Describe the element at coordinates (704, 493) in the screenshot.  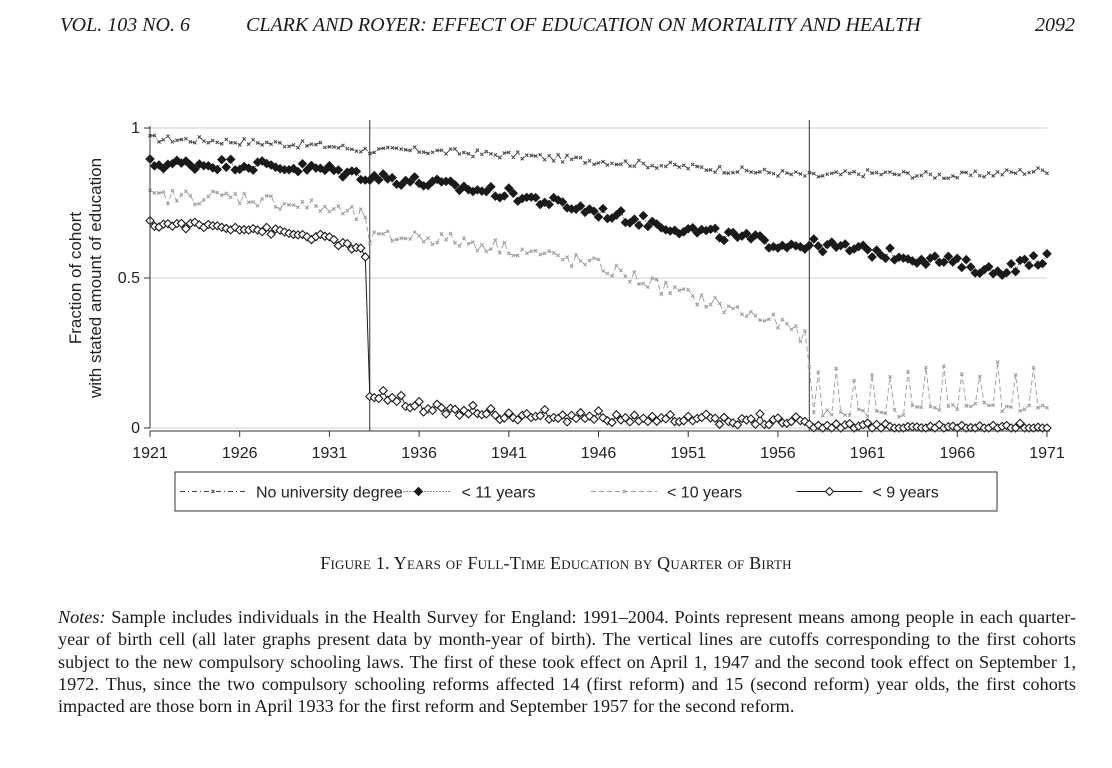
I see `legend-label: < 10 years` at that location.